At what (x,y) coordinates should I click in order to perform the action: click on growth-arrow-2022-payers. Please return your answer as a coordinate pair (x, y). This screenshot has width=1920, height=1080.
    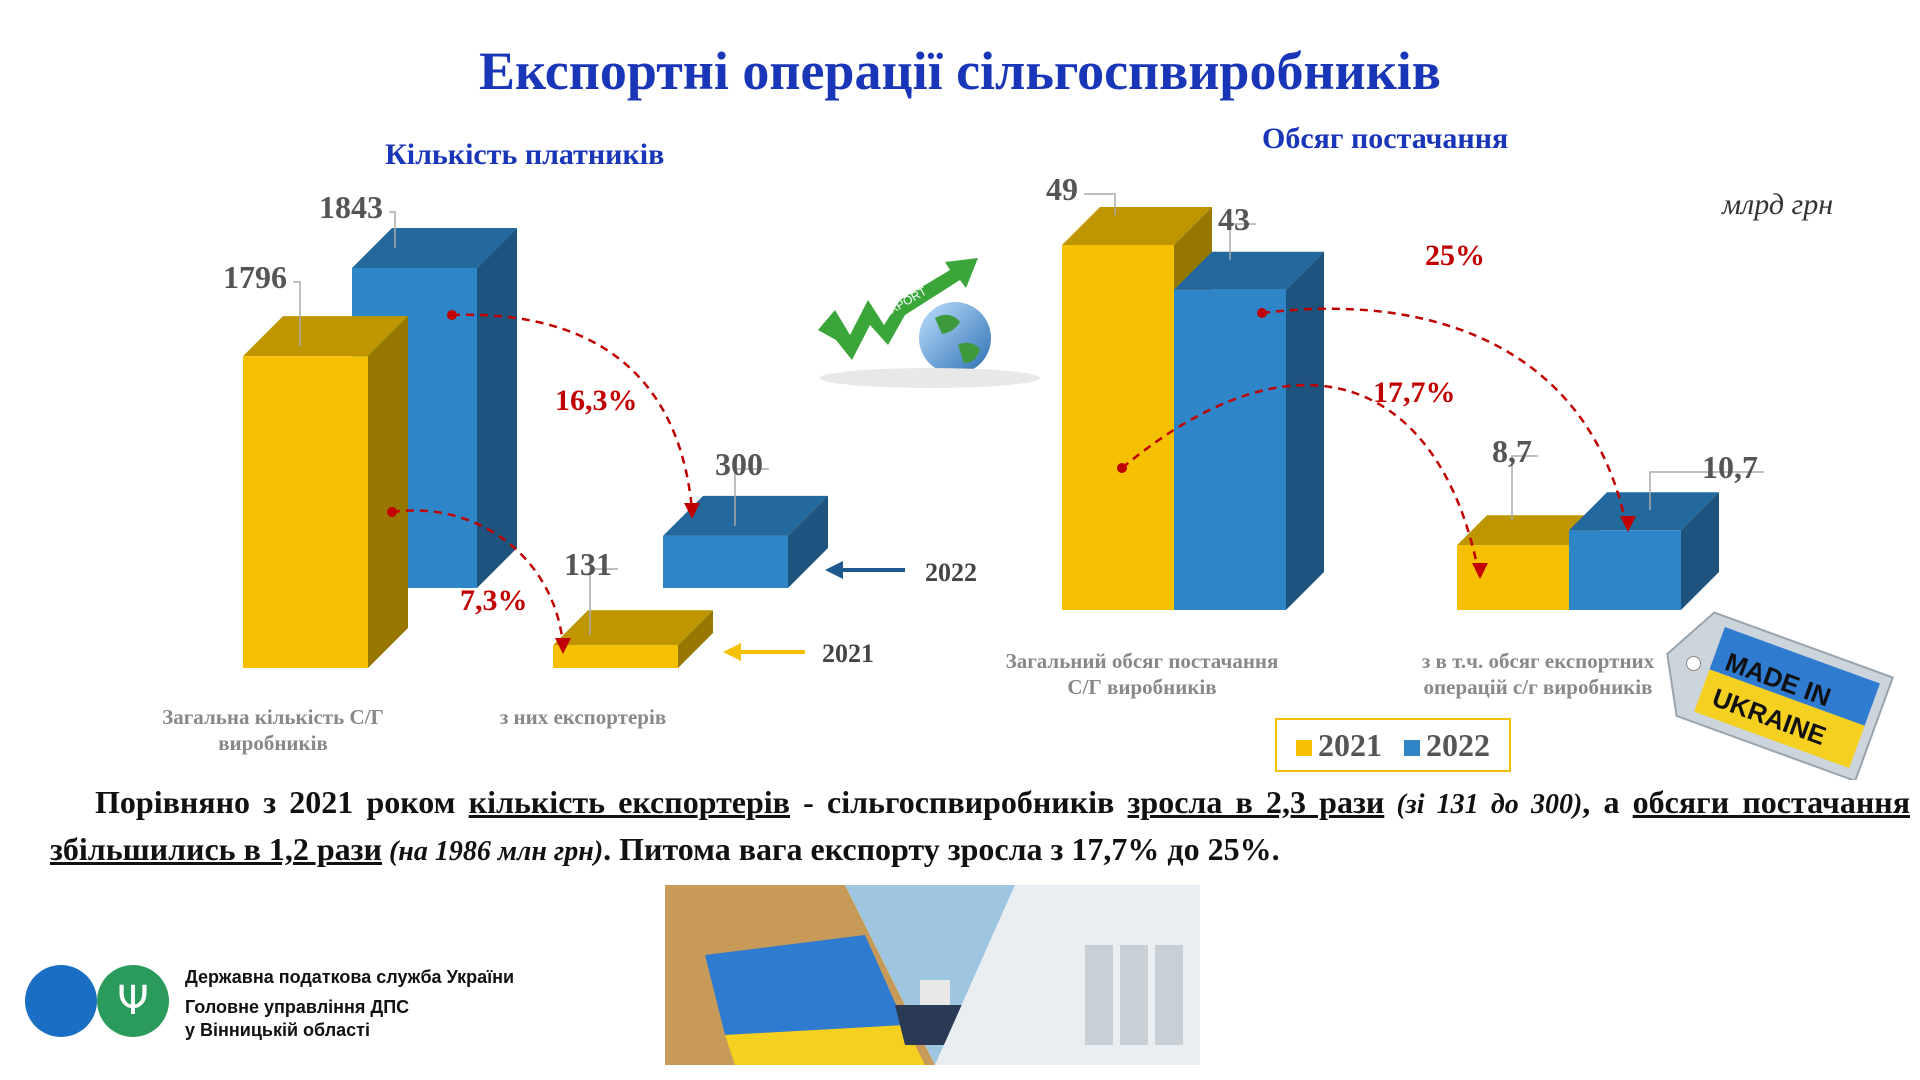
    Looking at the image, I should click on (572, 412).